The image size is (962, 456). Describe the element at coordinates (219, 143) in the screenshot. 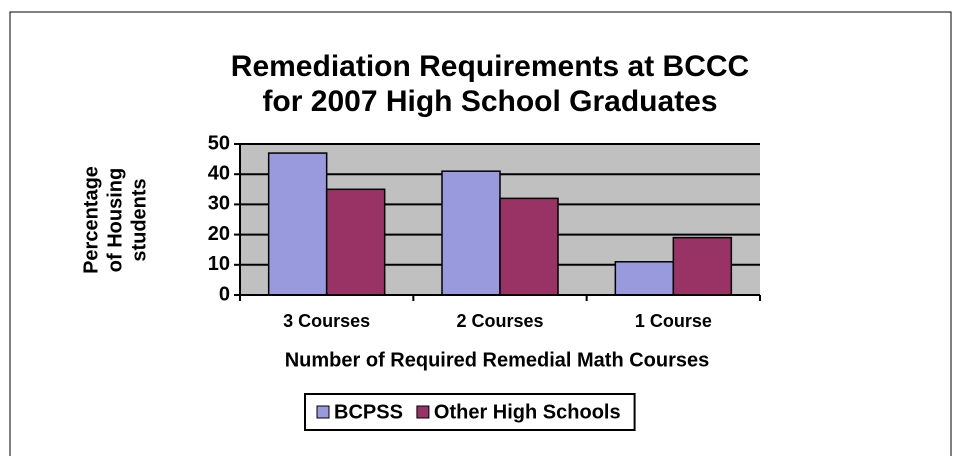

I see `y-tick-label: 50` at that location.